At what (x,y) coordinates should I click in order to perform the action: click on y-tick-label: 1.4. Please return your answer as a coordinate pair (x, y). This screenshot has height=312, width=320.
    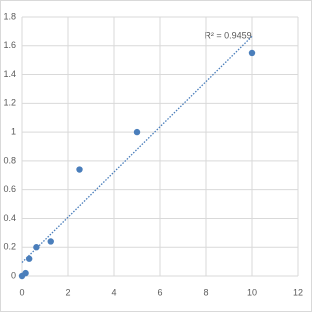
    Looking at the image, I should click on (9, 74).